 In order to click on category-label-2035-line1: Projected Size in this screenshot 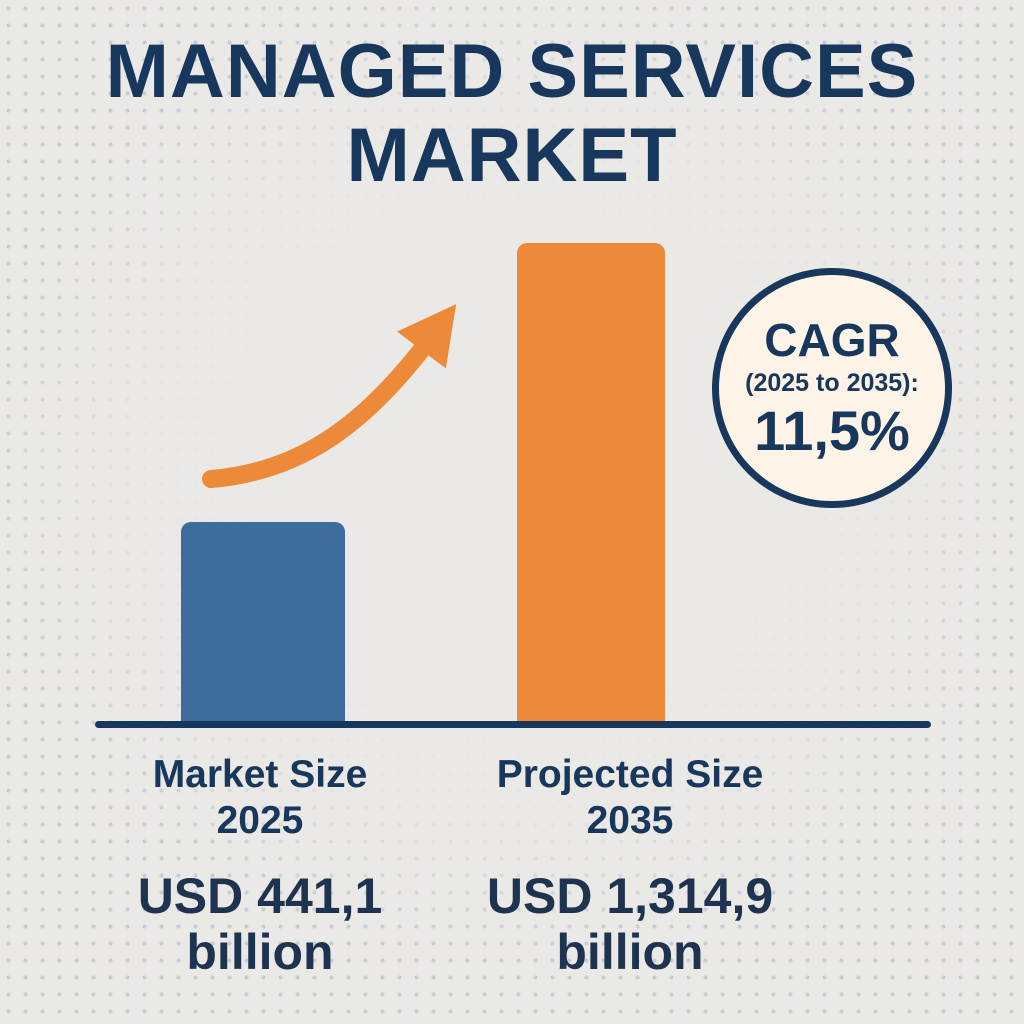, I will do `click(630, 774)`.